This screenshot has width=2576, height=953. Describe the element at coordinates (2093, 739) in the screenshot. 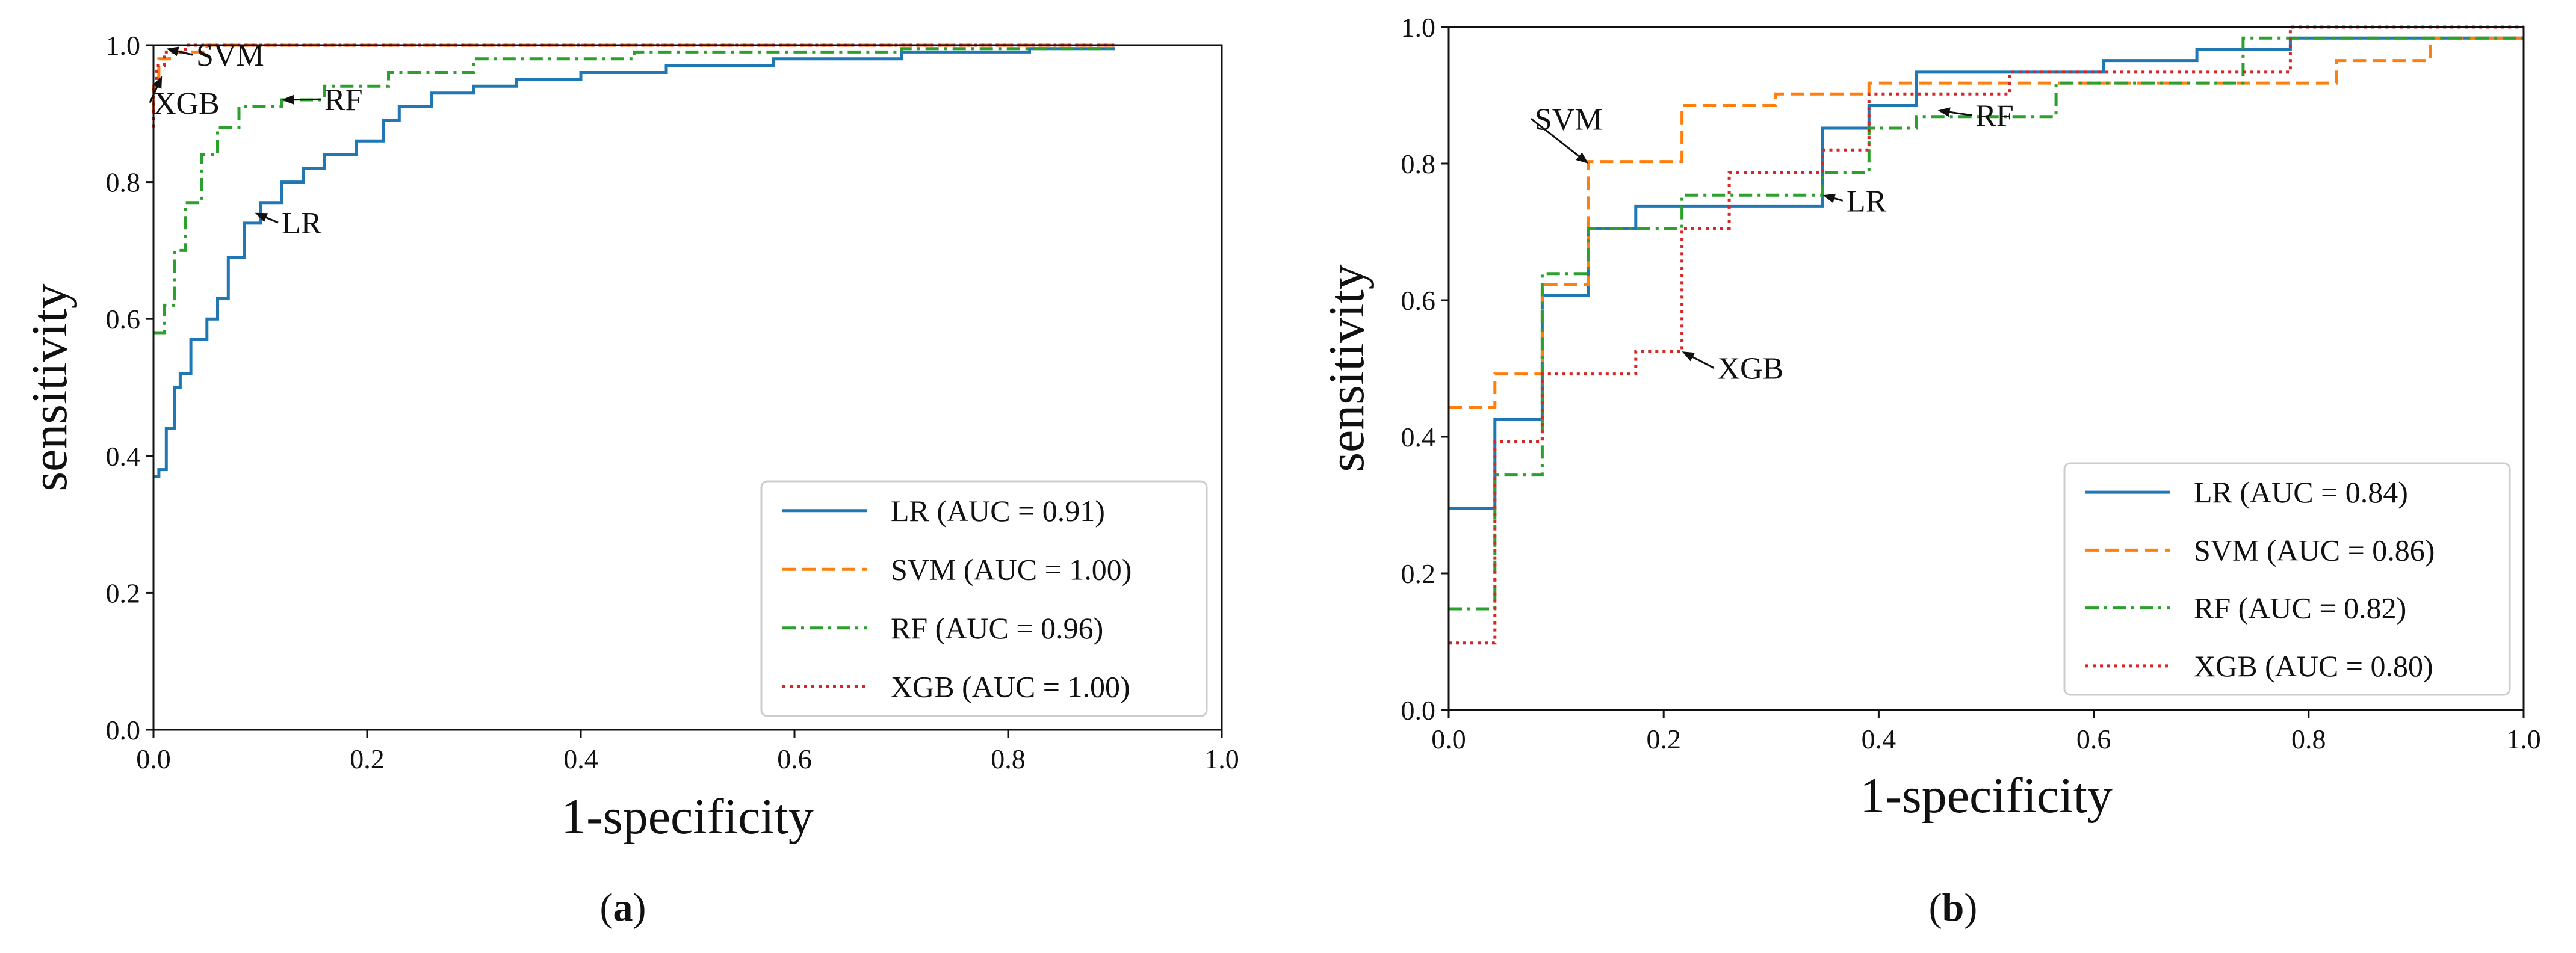

I see `panel-b-xtick-label: 0.6` at that location.